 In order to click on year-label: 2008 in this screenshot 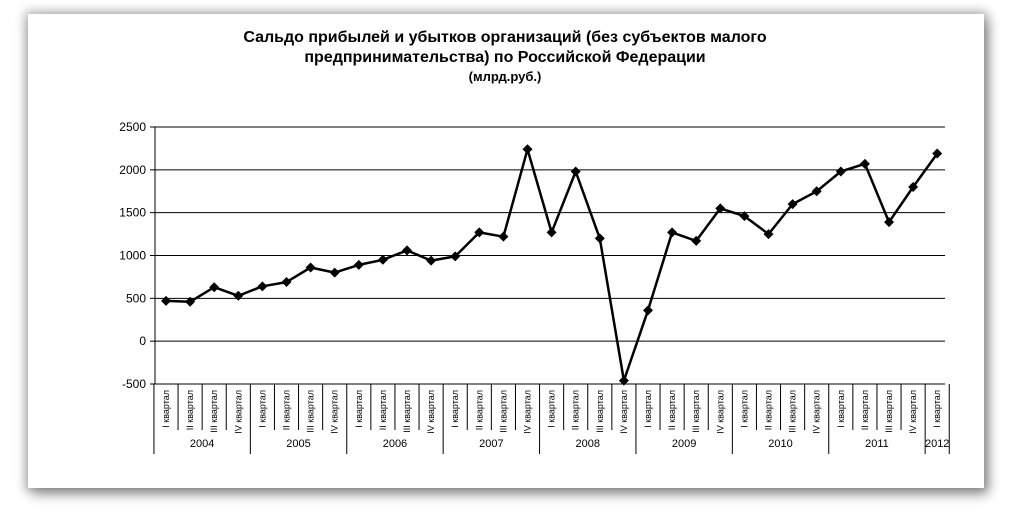, I will do `click(588, 444)`.